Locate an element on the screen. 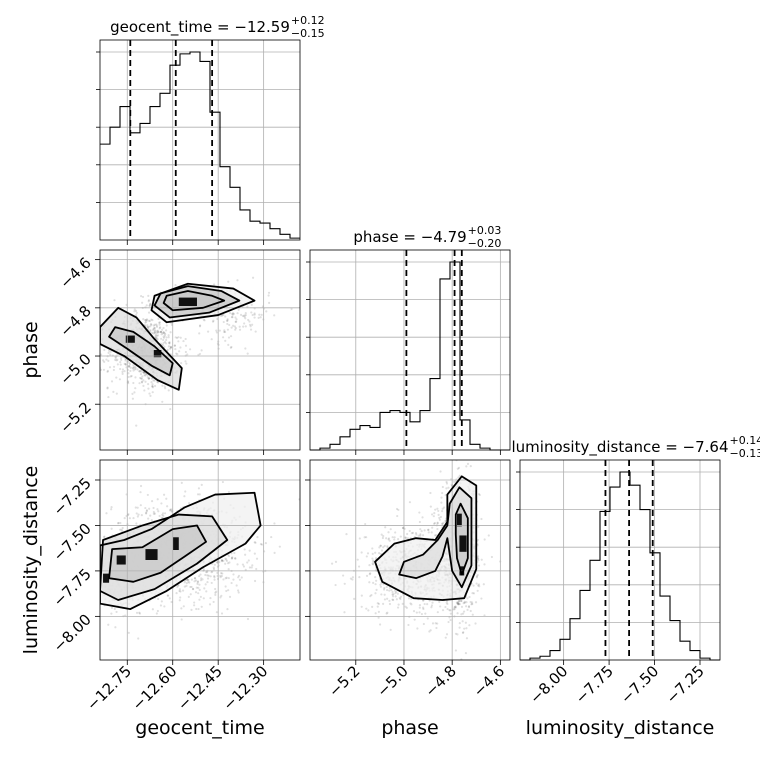 The height and width of the screenshot is (760, 760). title-sup: +0.14 is located at coordinates (745, 440).